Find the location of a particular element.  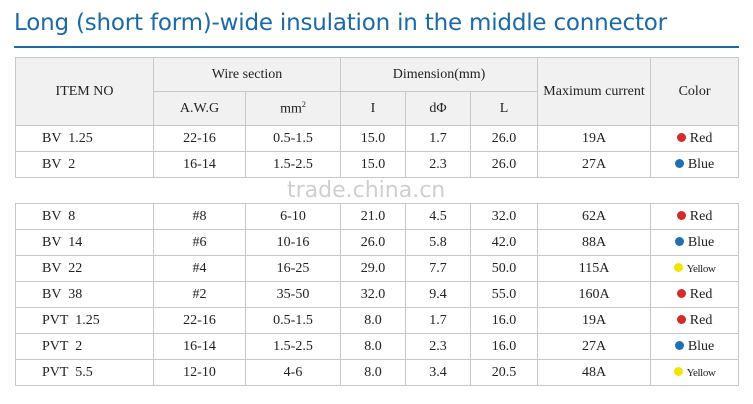

cell: 12-10 is located at coordinates (199, 372).